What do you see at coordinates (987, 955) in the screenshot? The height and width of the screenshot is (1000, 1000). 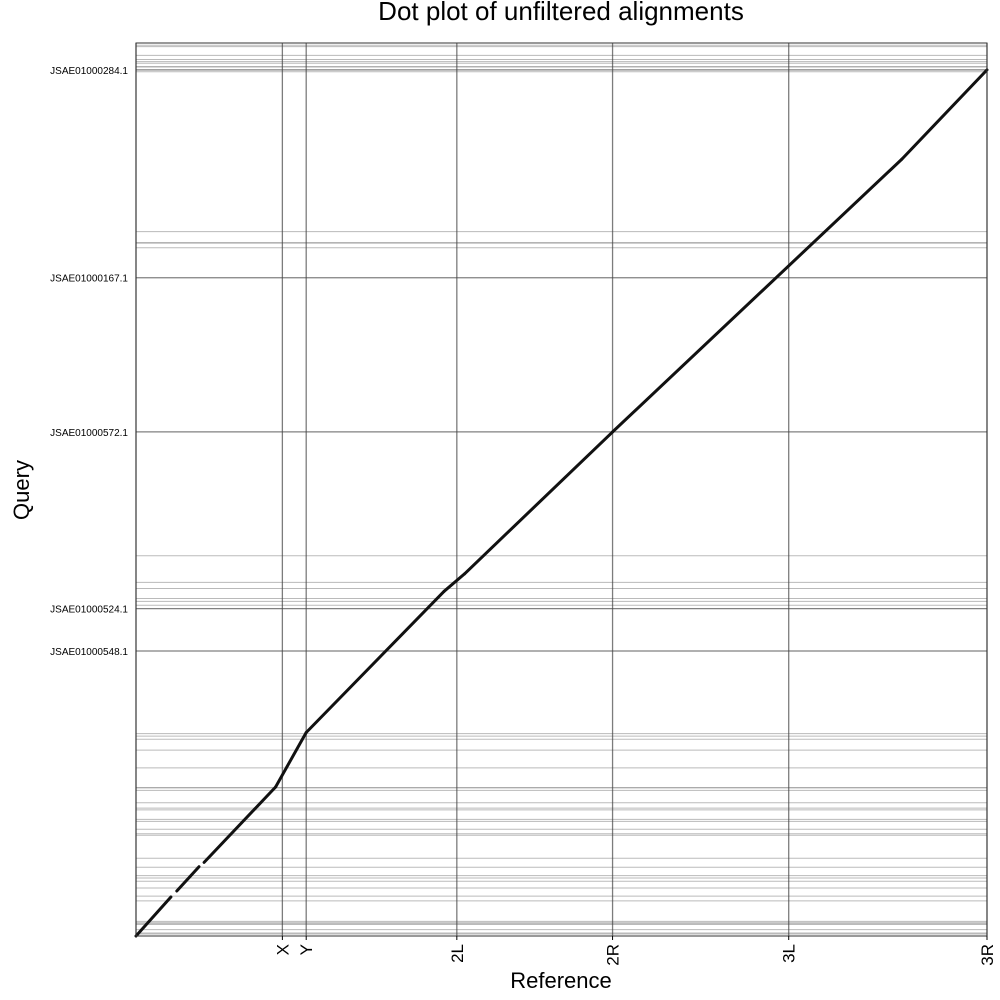 I see `x-tick-label: 3R` at bounding box center [987, 955].